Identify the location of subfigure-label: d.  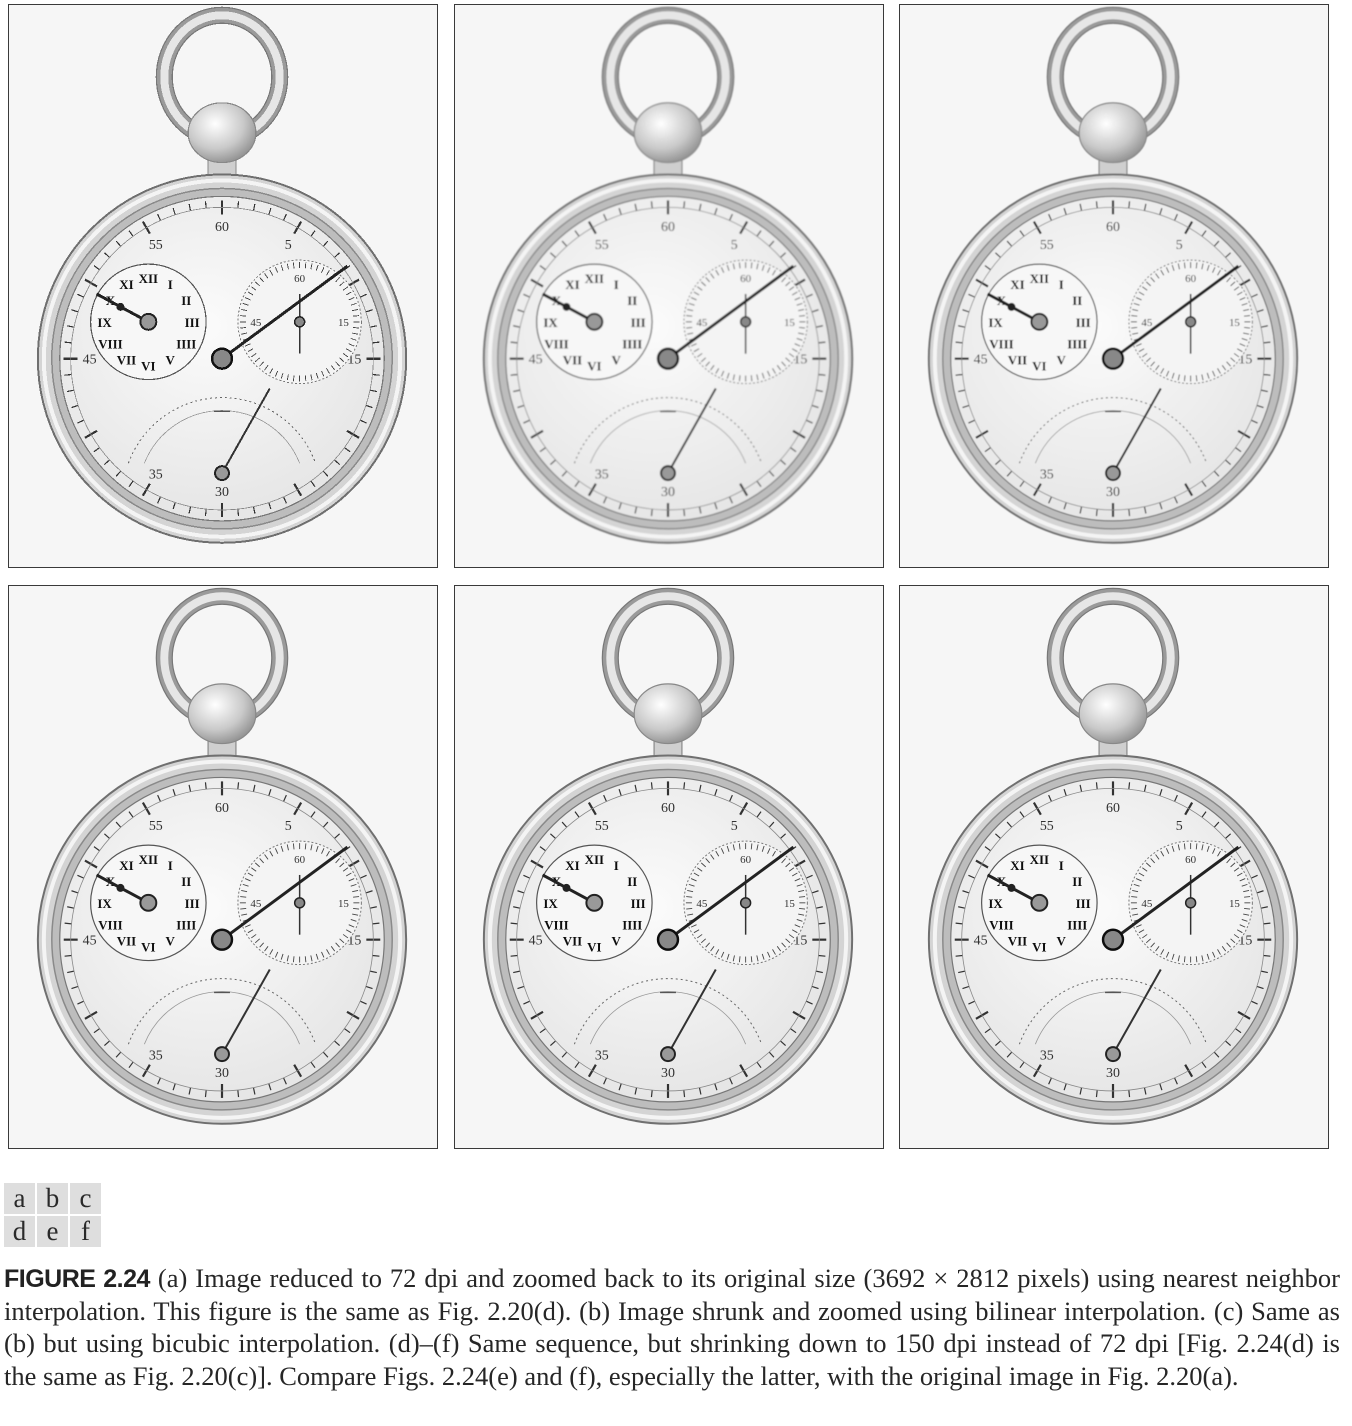
(19, 1231).